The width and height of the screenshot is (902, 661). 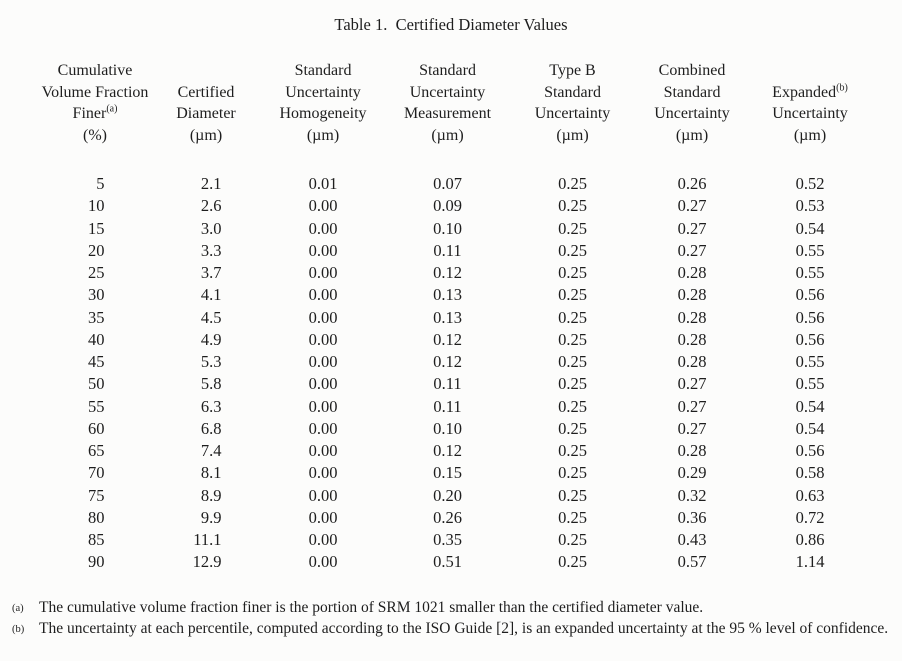 What do you see at coordinates (206, 407) in the screenshot?
I see `cell-col2: 6.3` at bounding box center [206, 407].